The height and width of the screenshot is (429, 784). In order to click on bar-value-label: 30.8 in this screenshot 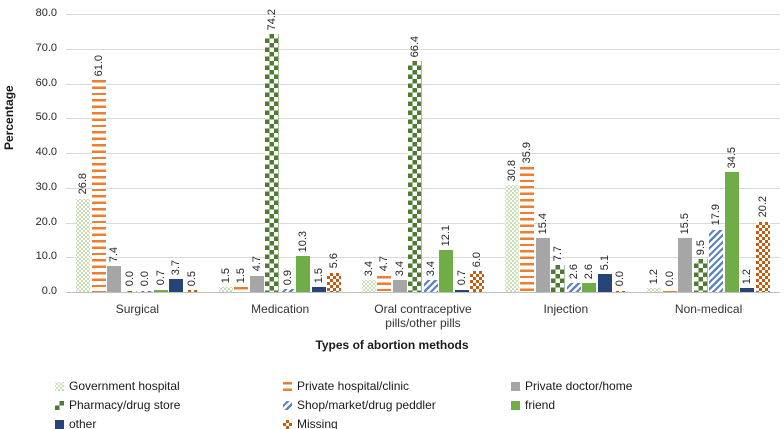, I will do `click(511, 170)`.